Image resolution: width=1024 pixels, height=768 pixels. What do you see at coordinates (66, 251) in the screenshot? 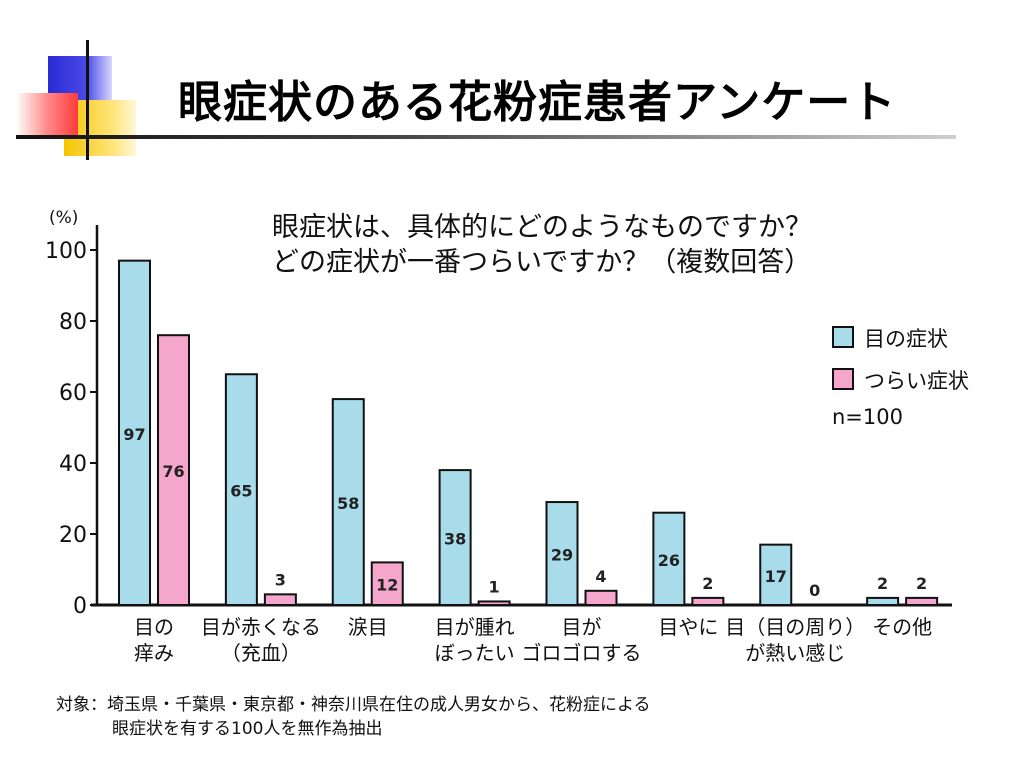
I see `y-tick-label: 100` at bounding box center [66, 251].